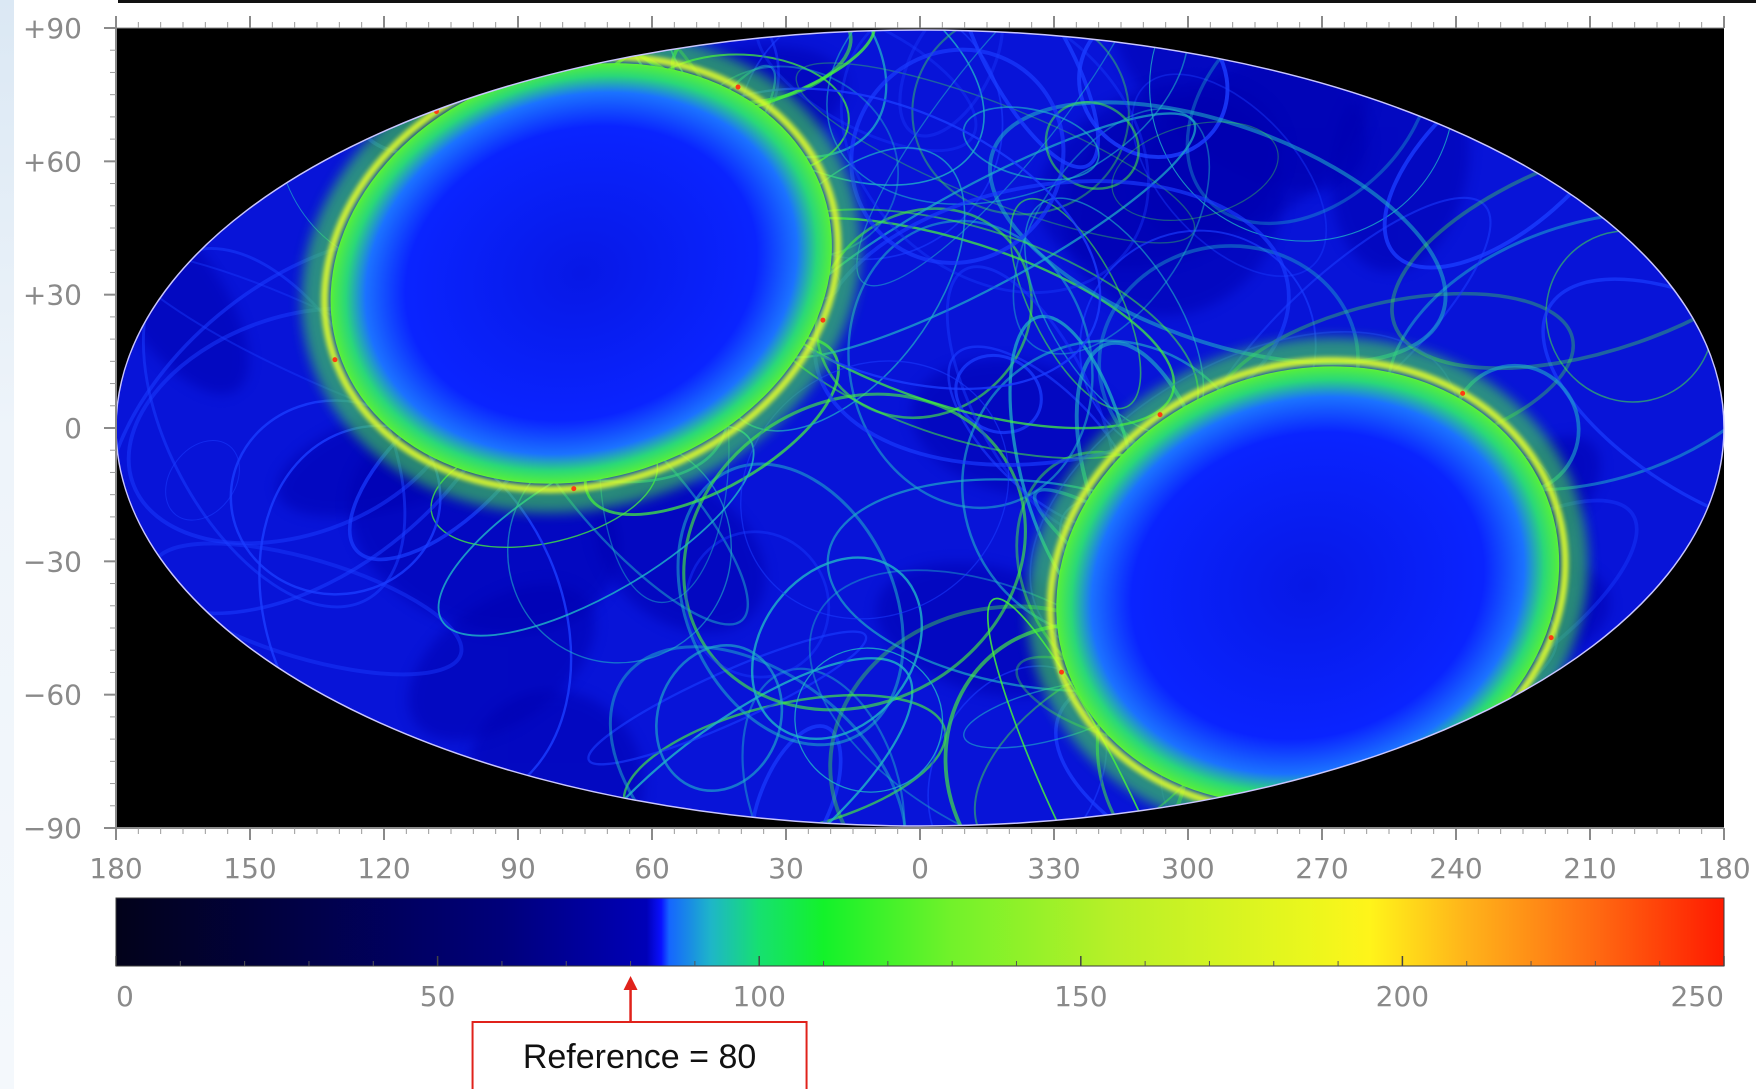  I want to click on reference-arrowhead, so click(631, 983).